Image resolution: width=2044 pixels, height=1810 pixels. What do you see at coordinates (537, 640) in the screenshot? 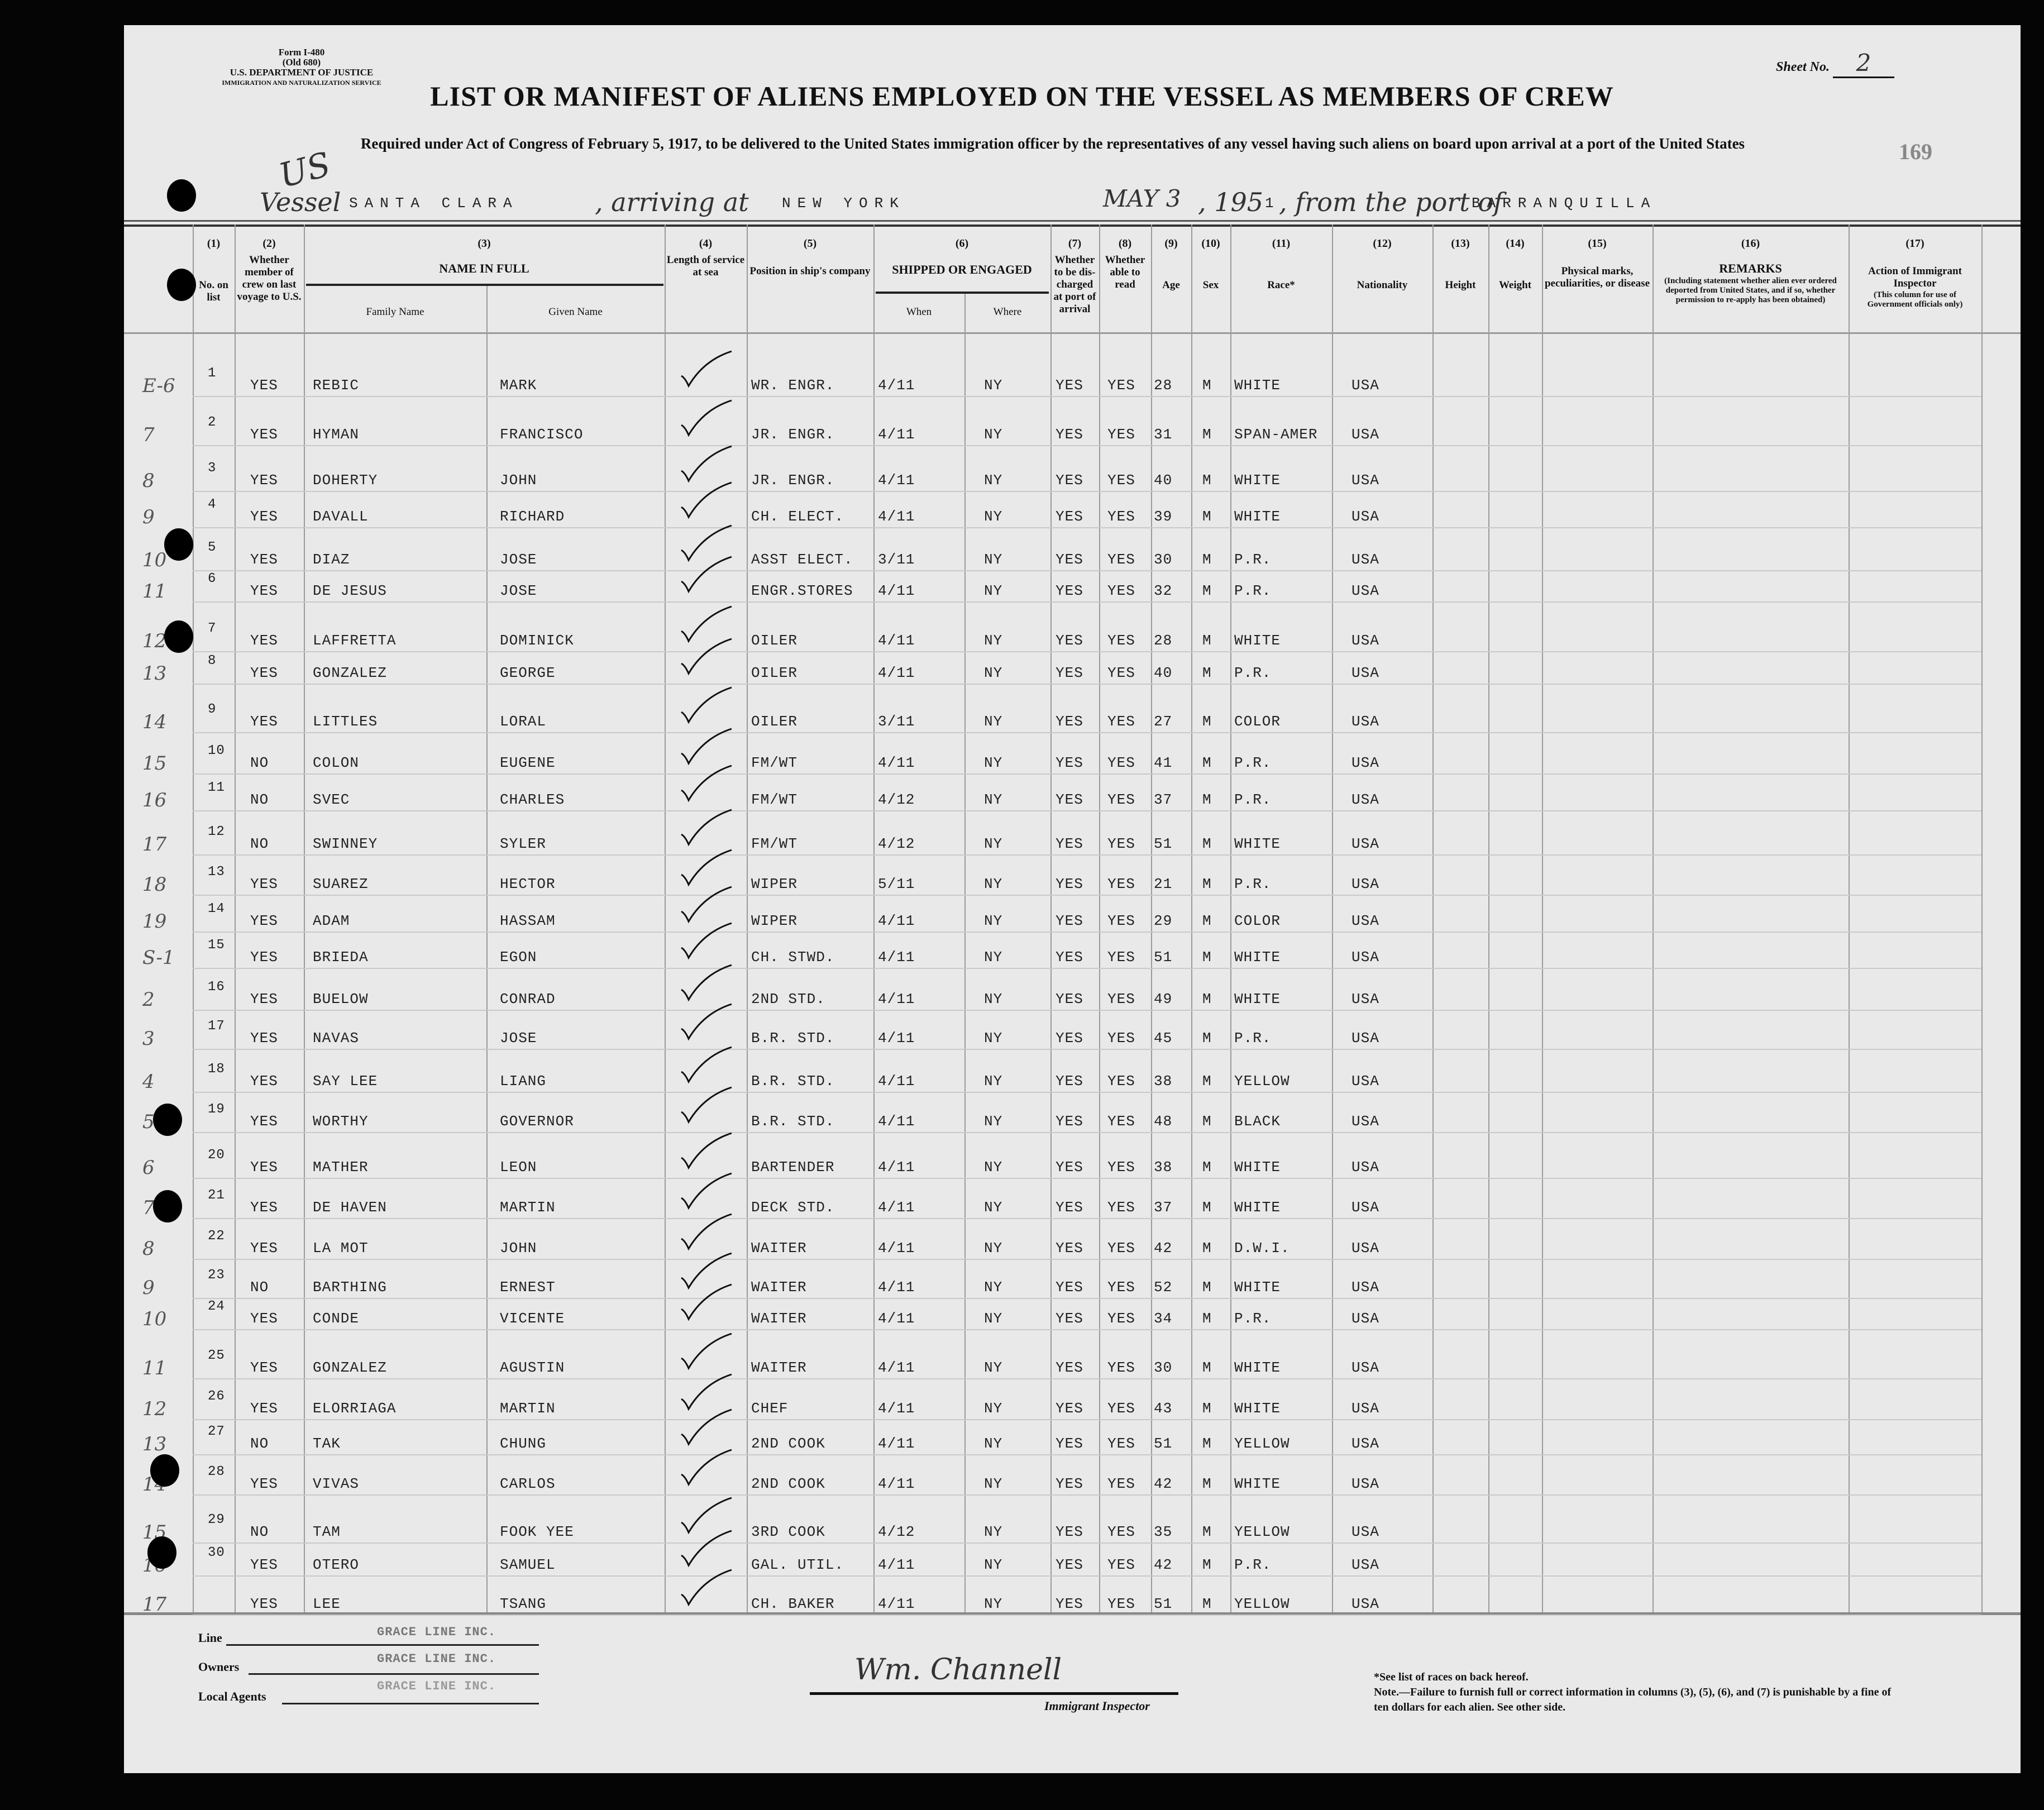
I see `cell-given: DOMINICK` at bounding box center [537, 640].